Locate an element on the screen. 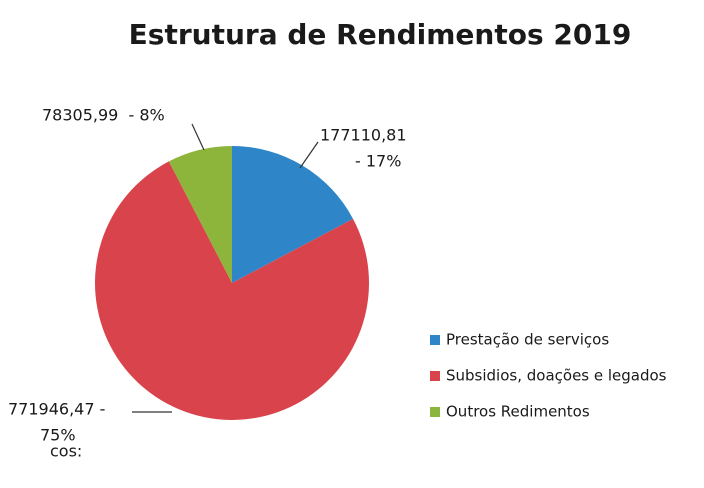 Image resolution: width=704 pixels, height=488 pixels. chart-title: Estrutura de Rendimentos 2019 is located at coordinates (380, 34).